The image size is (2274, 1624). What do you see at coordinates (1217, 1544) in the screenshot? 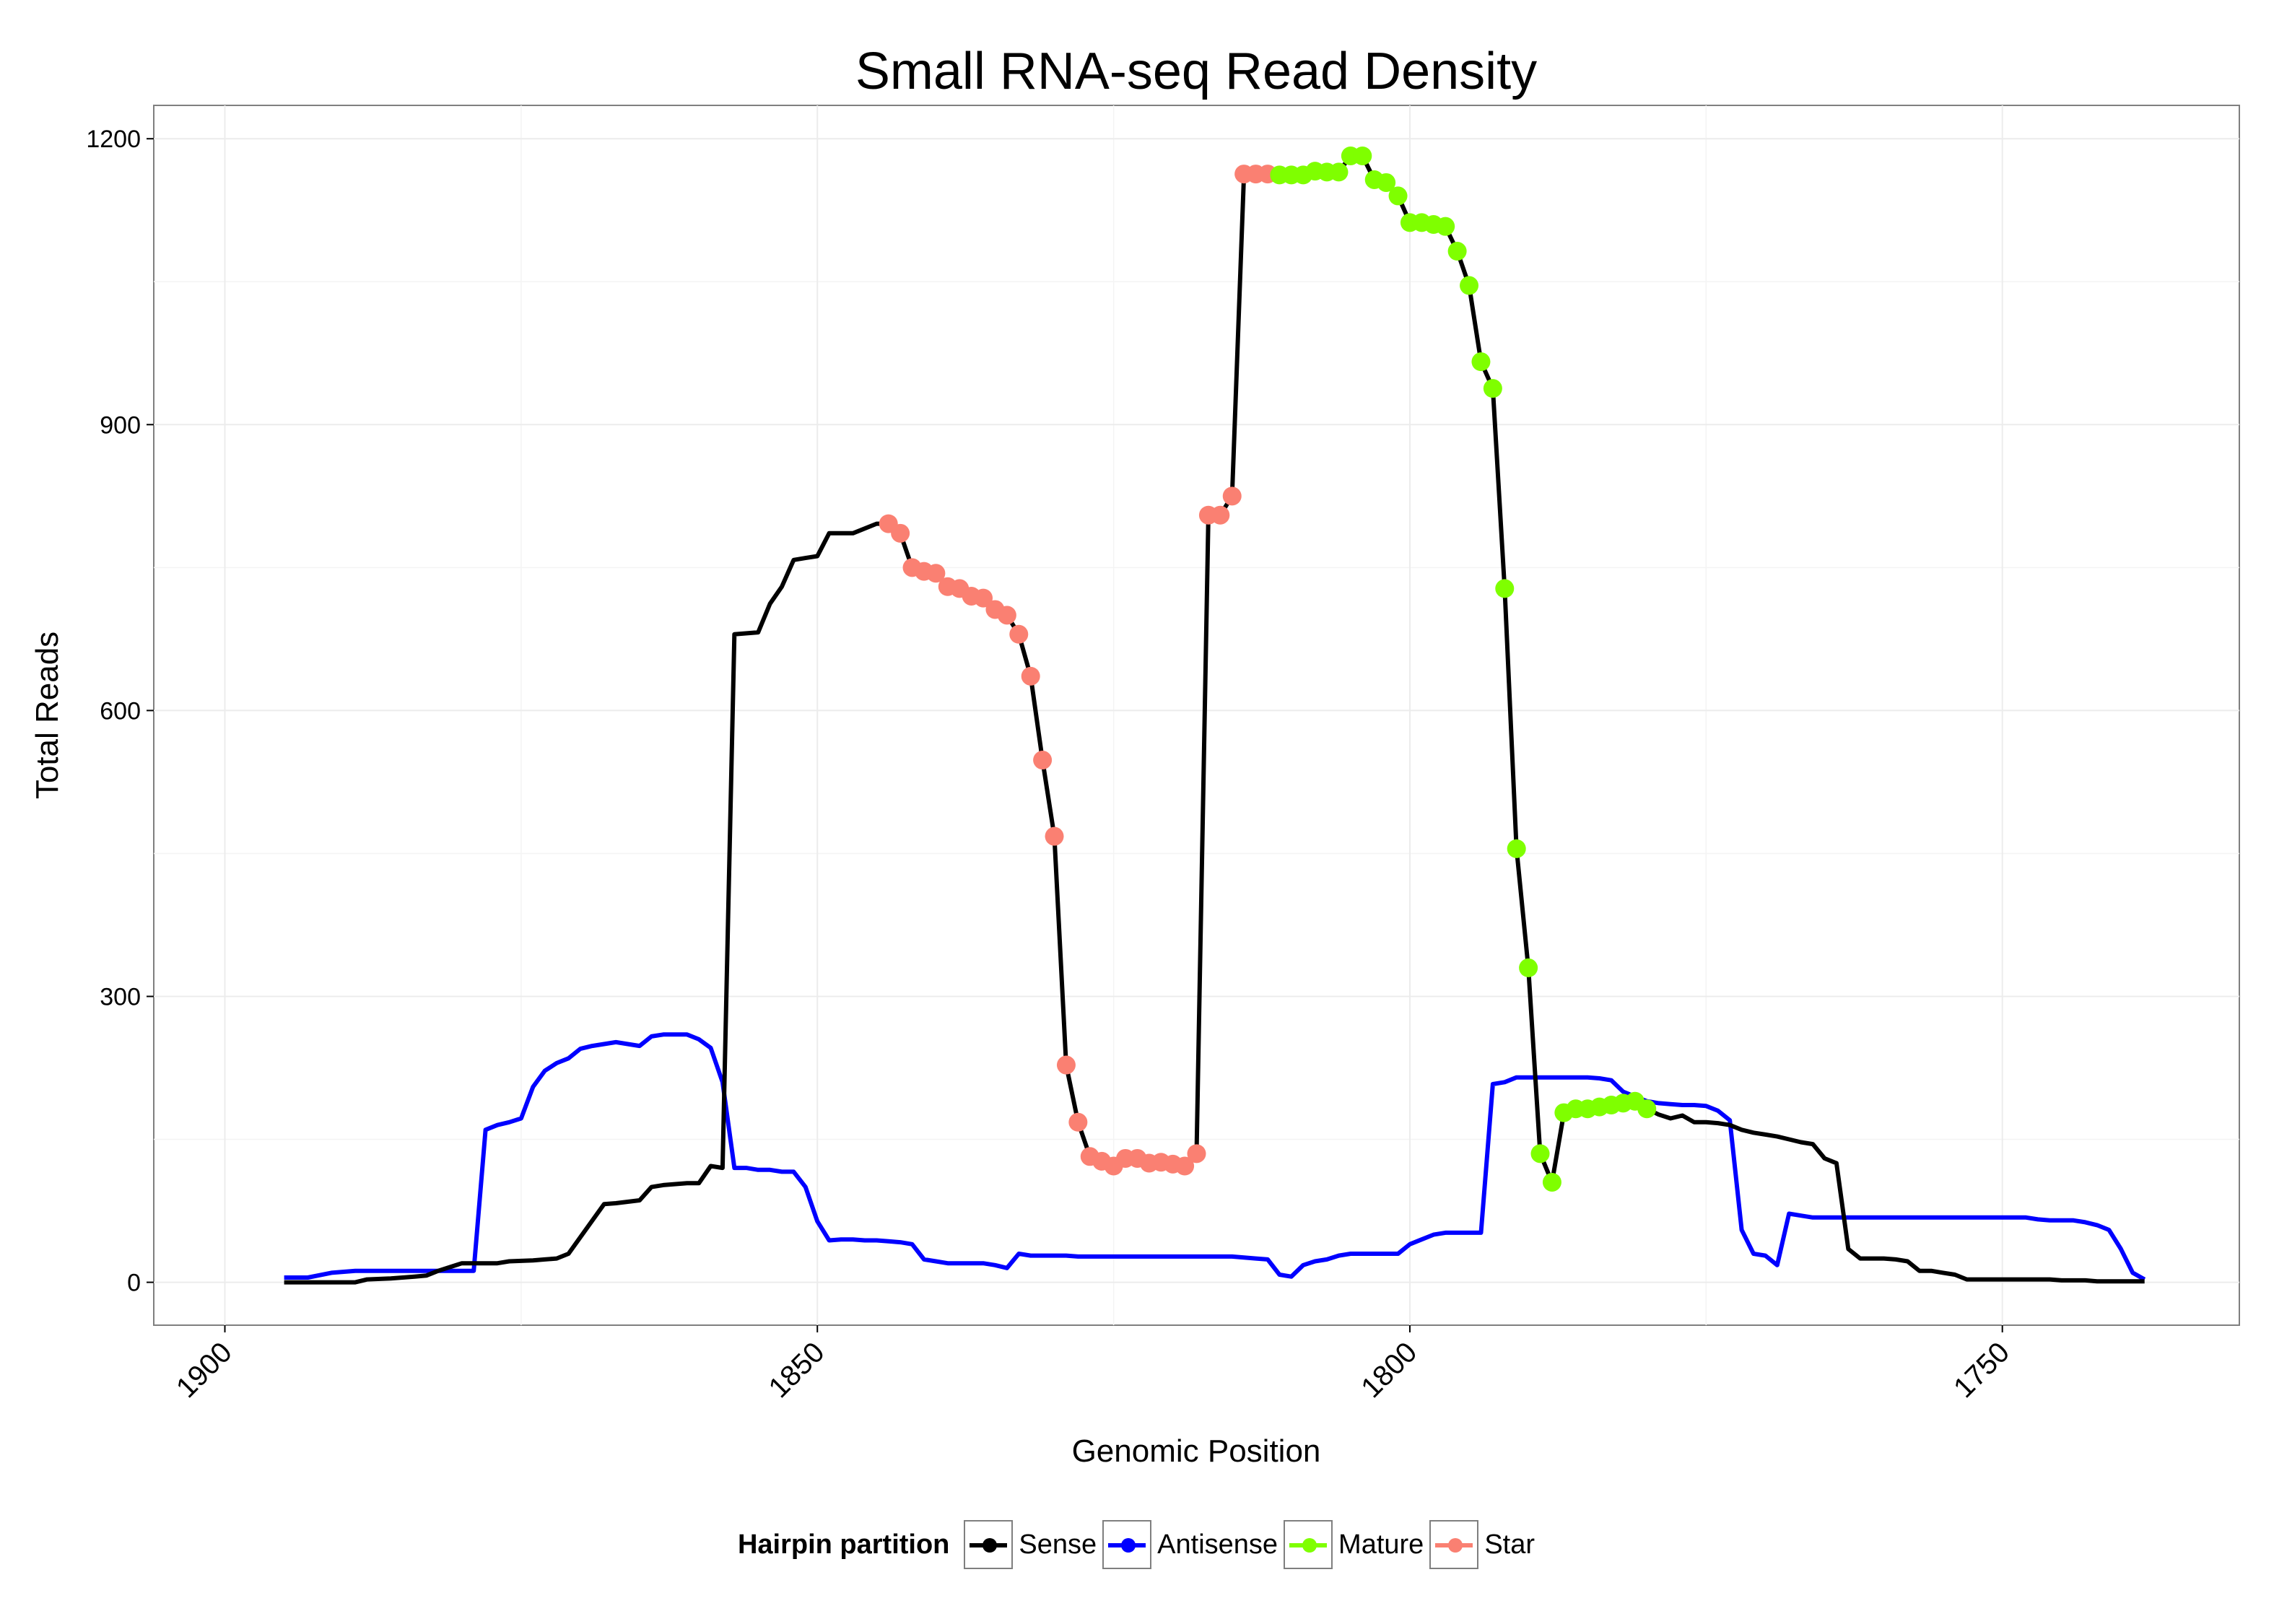
I see `legend-label-antisense: Antisense` at bounding box center [1217, 1544].